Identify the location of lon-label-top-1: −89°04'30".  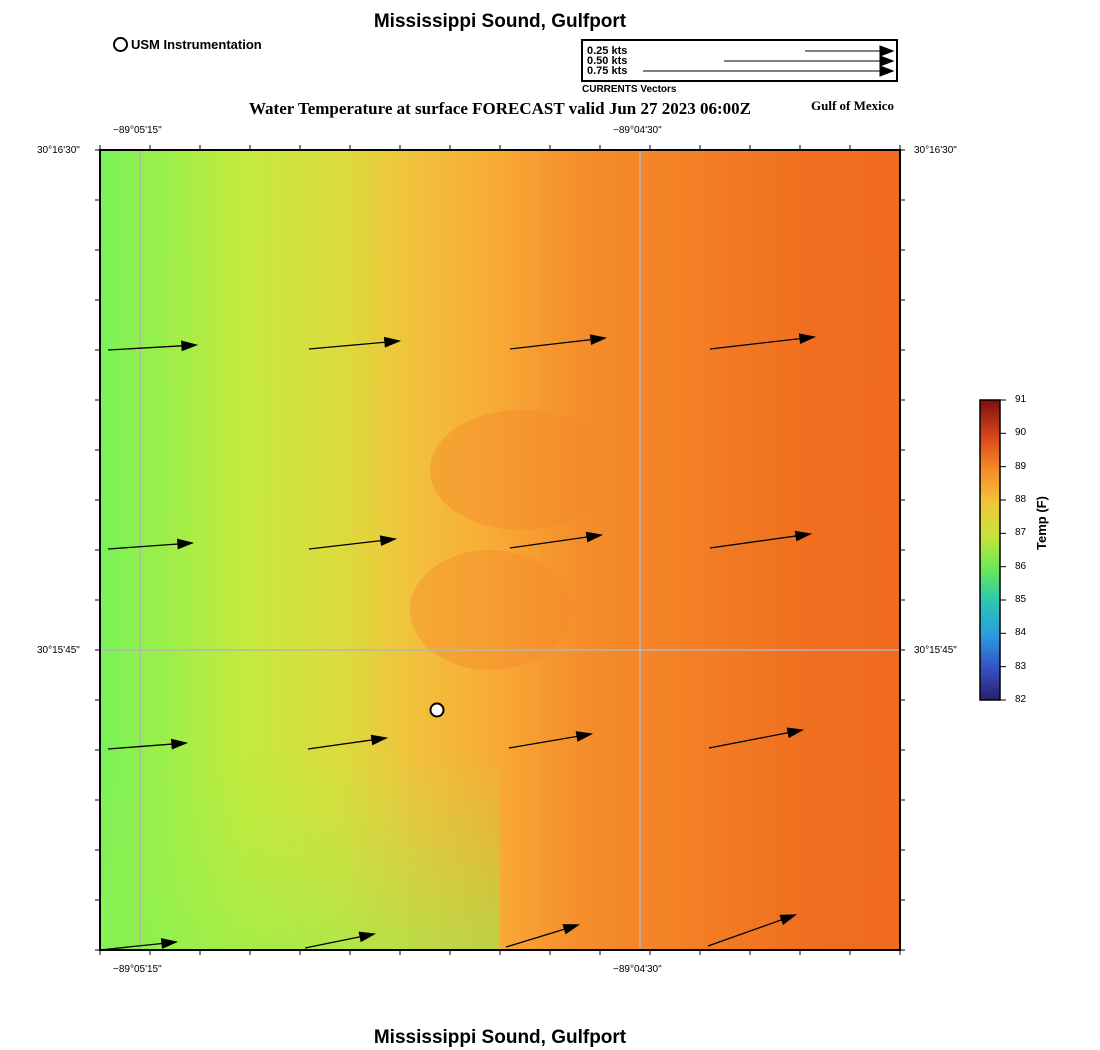
(637, 130).